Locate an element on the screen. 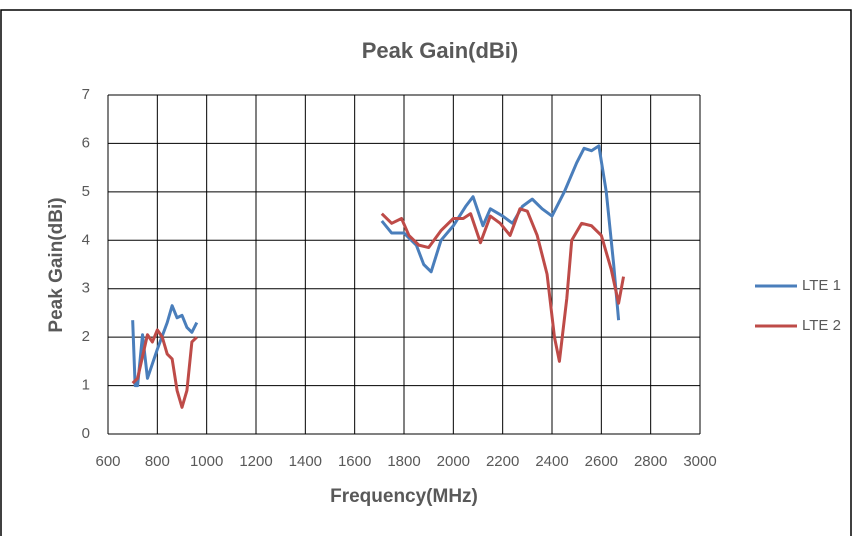 Image resolution: width=858 pixels, height=536 pixels. x-tick-label: 1800 is located at coordinates (403, 461).